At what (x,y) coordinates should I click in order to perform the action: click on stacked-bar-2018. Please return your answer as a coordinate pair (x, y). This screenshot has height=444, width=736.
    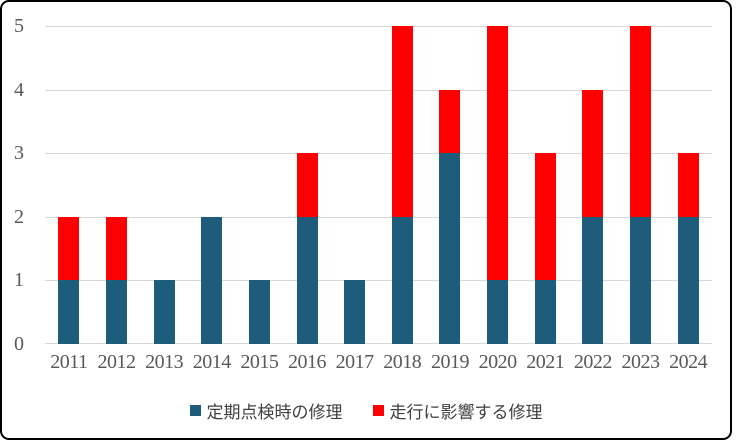
    Looking at the image, I should click on (402, 185).